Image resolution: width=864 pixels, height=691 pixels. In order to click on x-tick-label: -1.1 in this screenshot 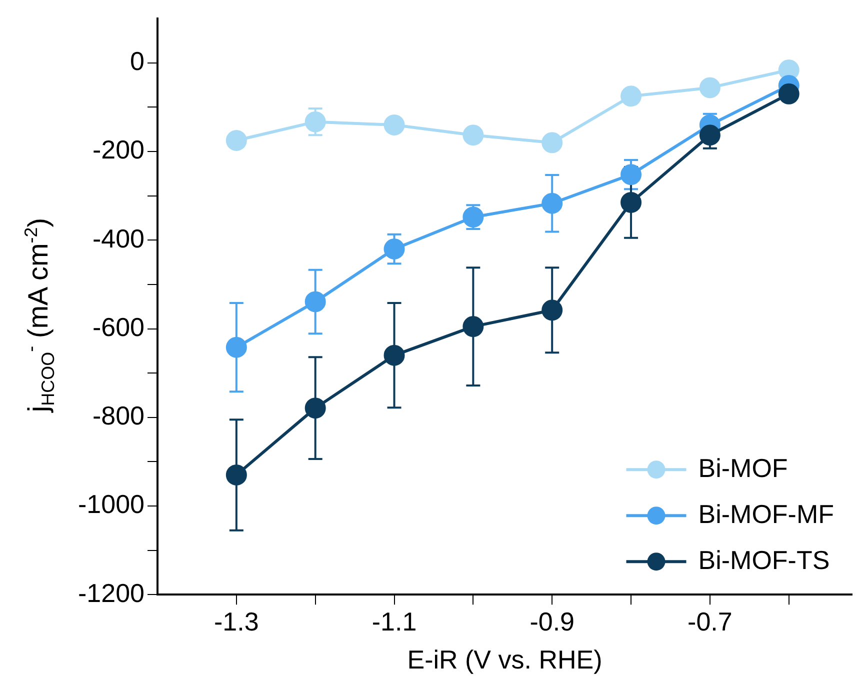, I will do `click(394, 621)`.